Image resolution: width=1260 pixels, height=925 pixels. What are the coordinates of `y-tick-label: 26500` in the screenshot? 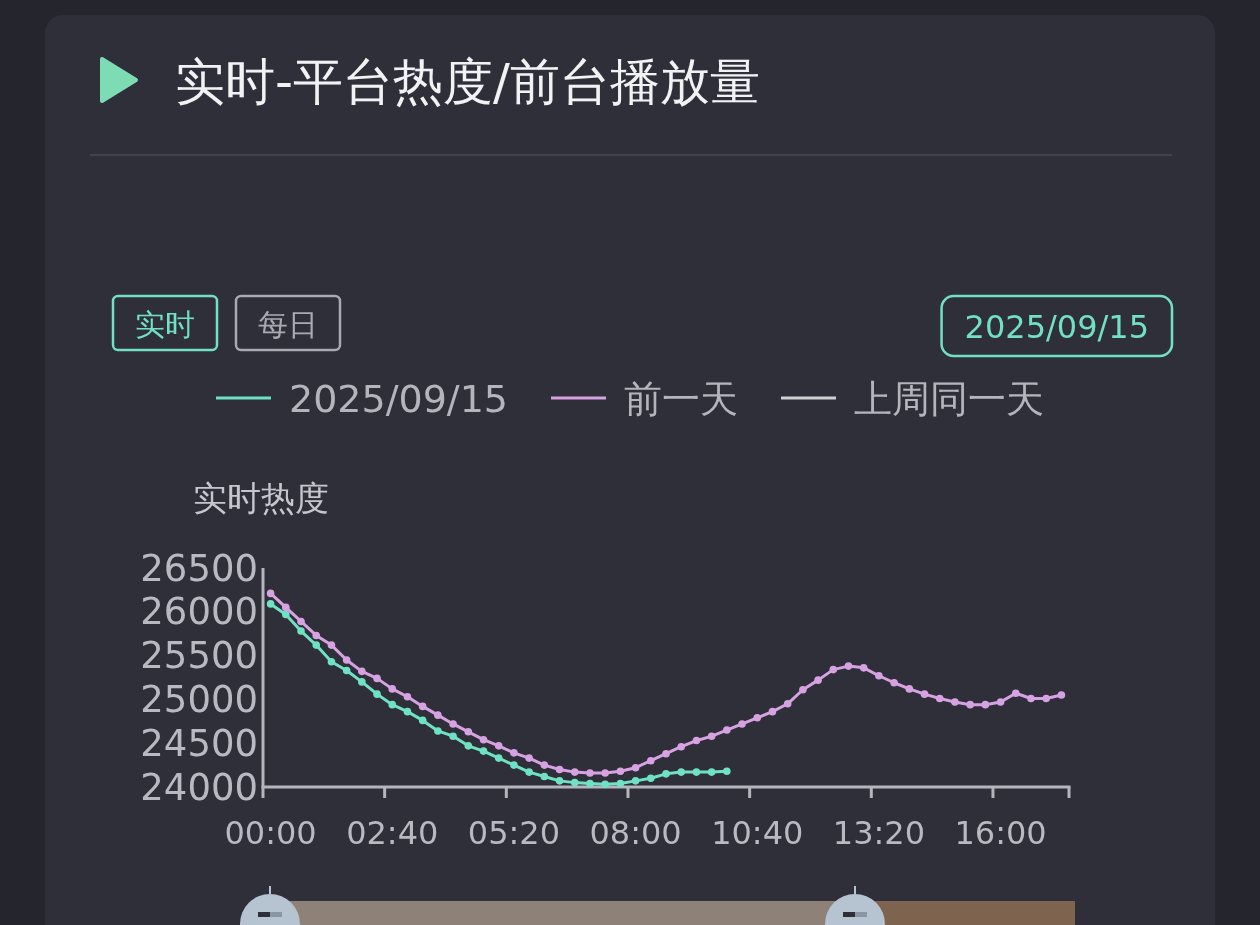 It's located at (199, 568).